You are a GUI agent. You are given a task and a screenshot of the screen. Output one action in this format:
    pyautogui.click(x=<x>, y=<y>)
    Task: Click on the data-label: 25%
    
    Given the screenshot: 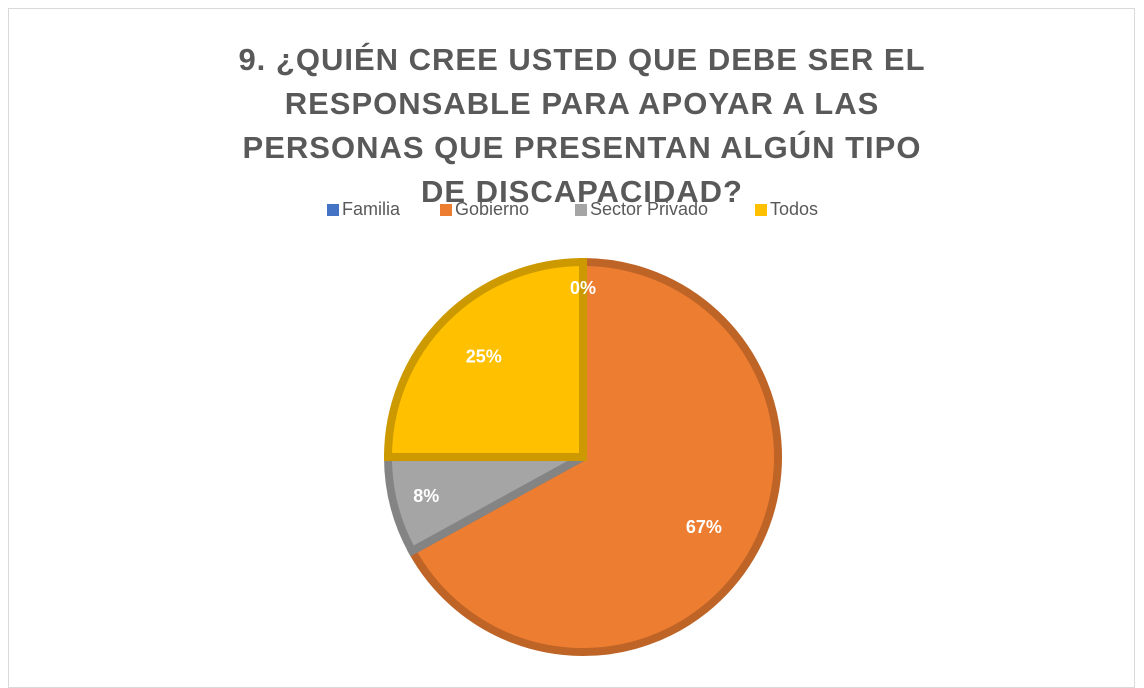 What is the action you would take?
    pyautogui.click(x=484, y=356)
    